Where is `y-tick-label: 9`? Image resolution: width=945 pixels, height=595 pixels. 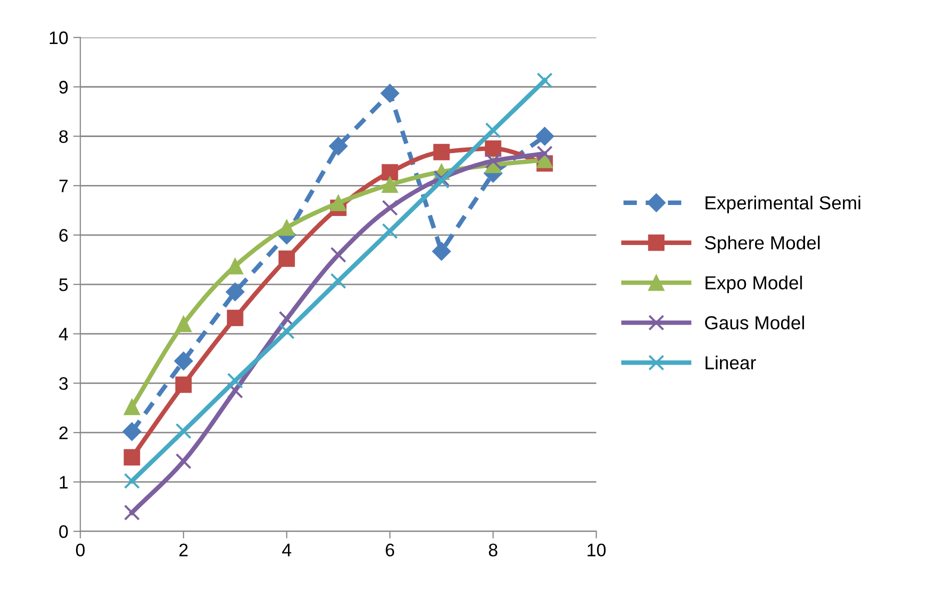 y-tick-label: 9 is located at coordinates (63, 87).